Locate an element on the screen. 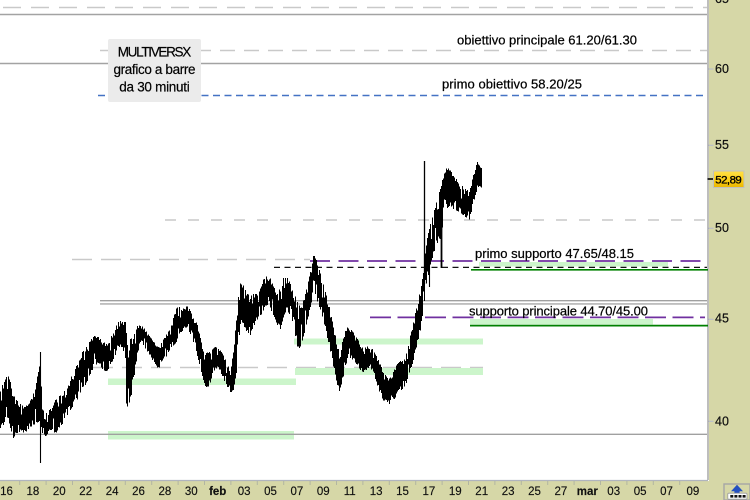  svg-text: 28 is located at coordinates (165, 492).